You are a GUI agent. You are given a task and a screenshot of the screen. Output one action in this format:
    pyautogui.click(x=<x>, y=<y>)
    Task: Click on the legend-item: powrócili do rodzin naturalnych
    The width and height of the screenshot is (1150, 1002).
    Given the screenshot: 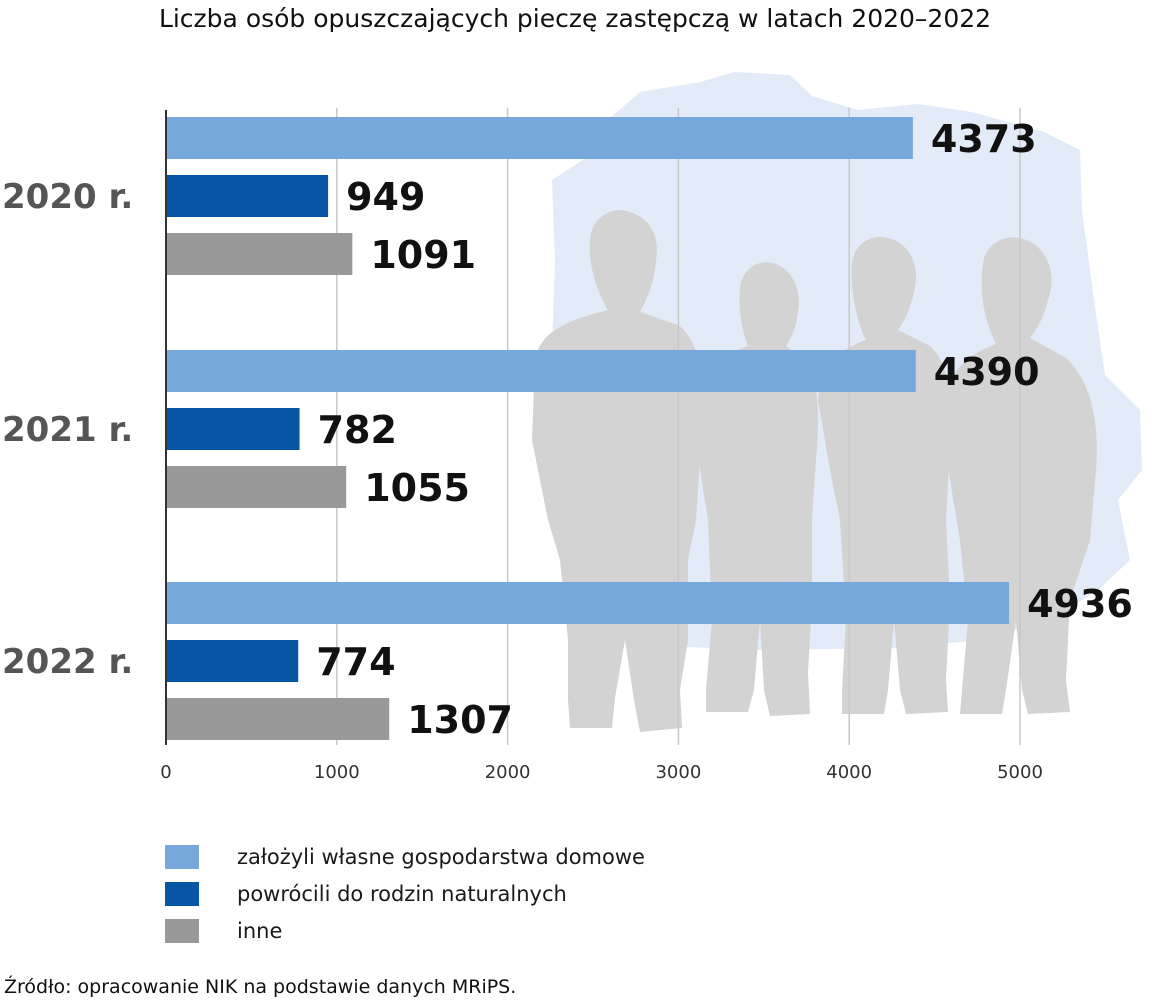 What is the action you would take?
    pyautogui.click(x=405, y=893)
    